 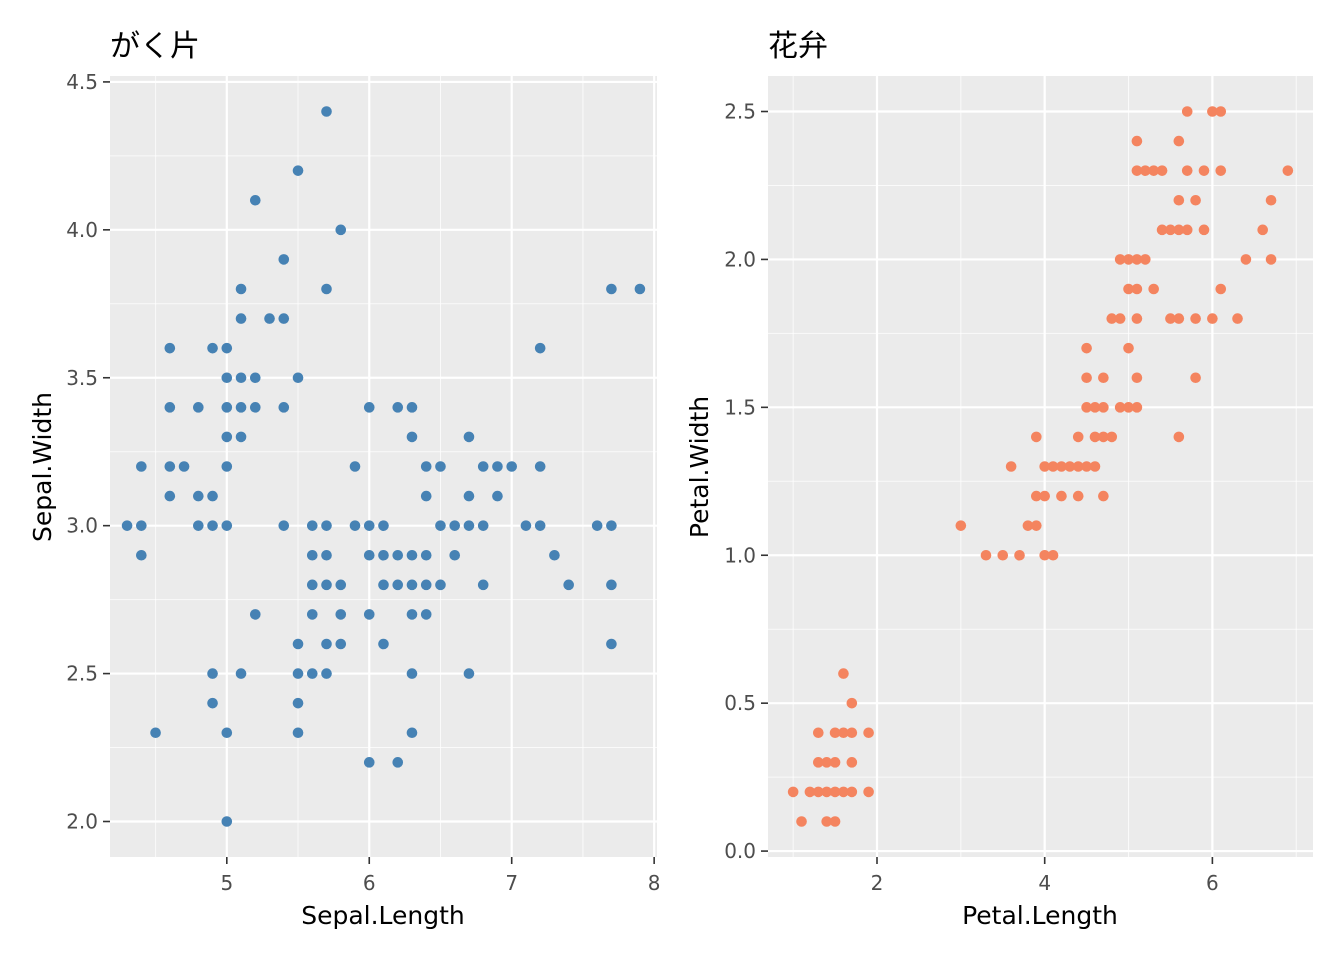 I want to click on sepal-y-tick-label: 3.0, so click(x=82, y=526).